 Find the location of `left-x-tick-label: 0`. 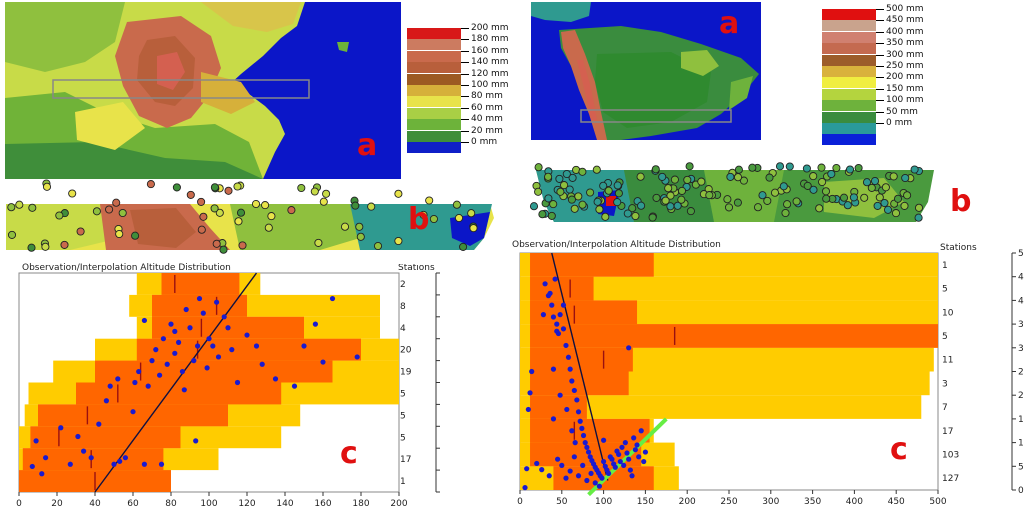

left-x-tick-label: 0 is located at coordinates (19, 504).